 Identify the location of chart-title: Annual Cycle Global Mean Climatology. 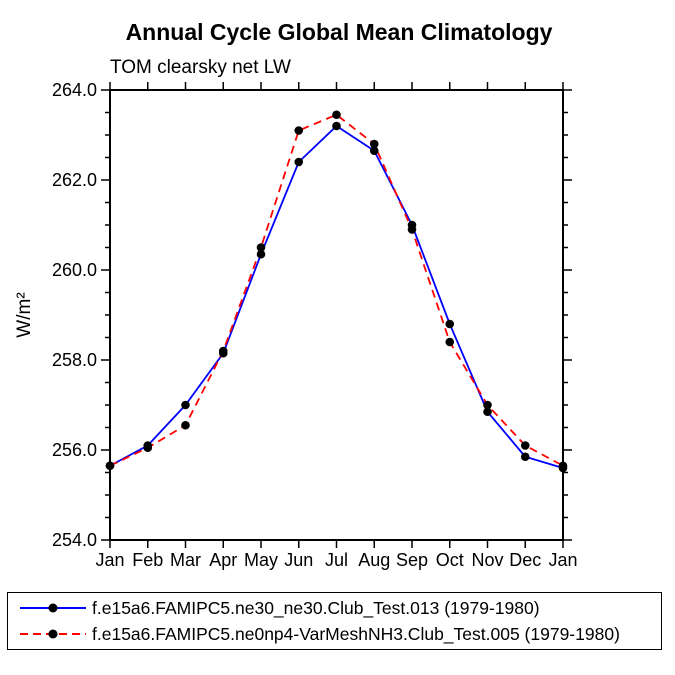
(339, 32).